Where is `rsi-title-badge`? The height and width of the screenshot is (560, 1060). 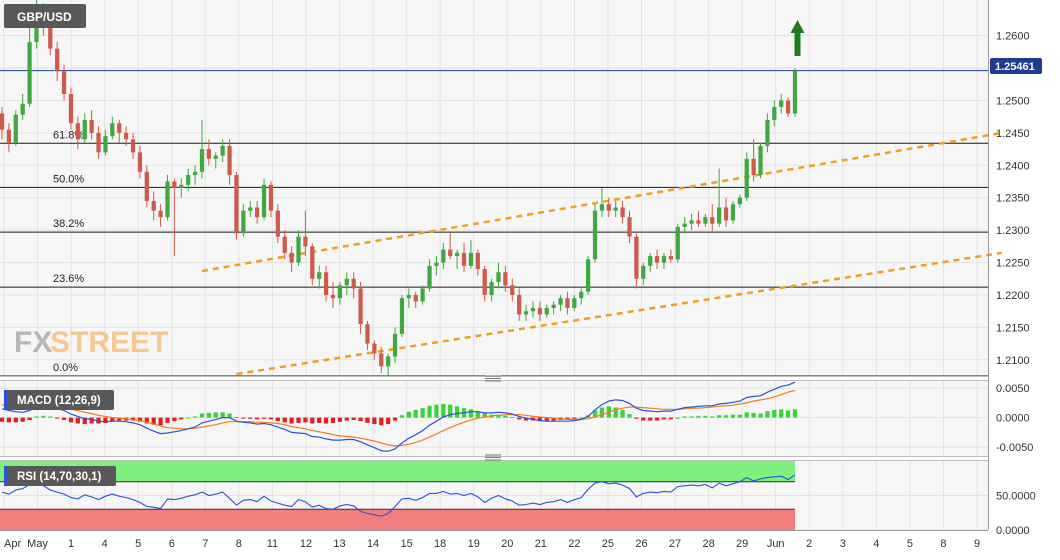 rsi-title-badge is located at coordinates (60, 476).